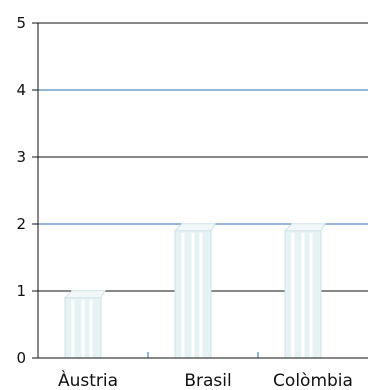 Image resolution: width=368 pixels, height=390 pixels. What do you see at coordinates (21, 291) in the screenshot?
I see `y-tick-label: 1` at bounding box center [21, 291].